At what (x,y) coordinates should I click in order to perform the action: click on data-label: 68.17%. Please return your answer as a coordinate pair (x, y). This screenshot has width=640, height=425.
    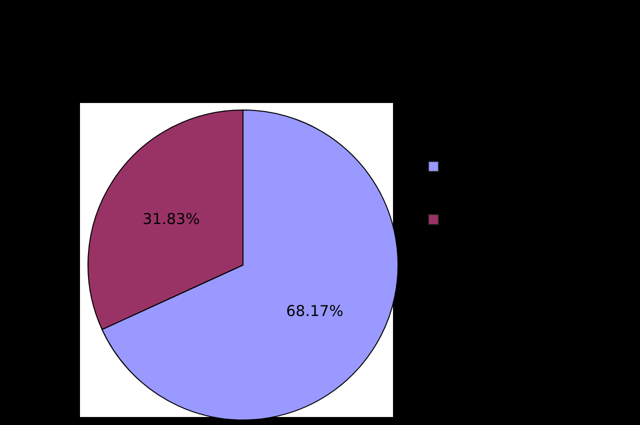
    Looking at the image, I should click on (315, 311).